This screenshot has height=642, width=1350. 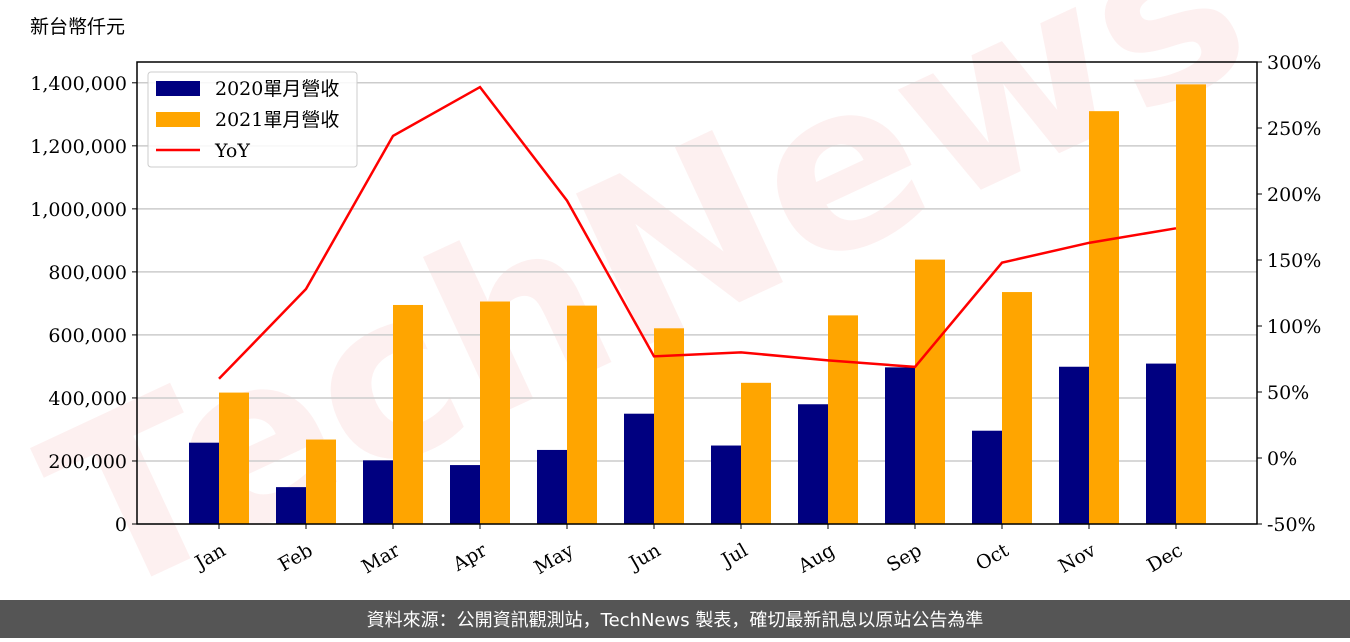 I want to click on y2-tick-label: 150%, so click(x=1294, y=261).